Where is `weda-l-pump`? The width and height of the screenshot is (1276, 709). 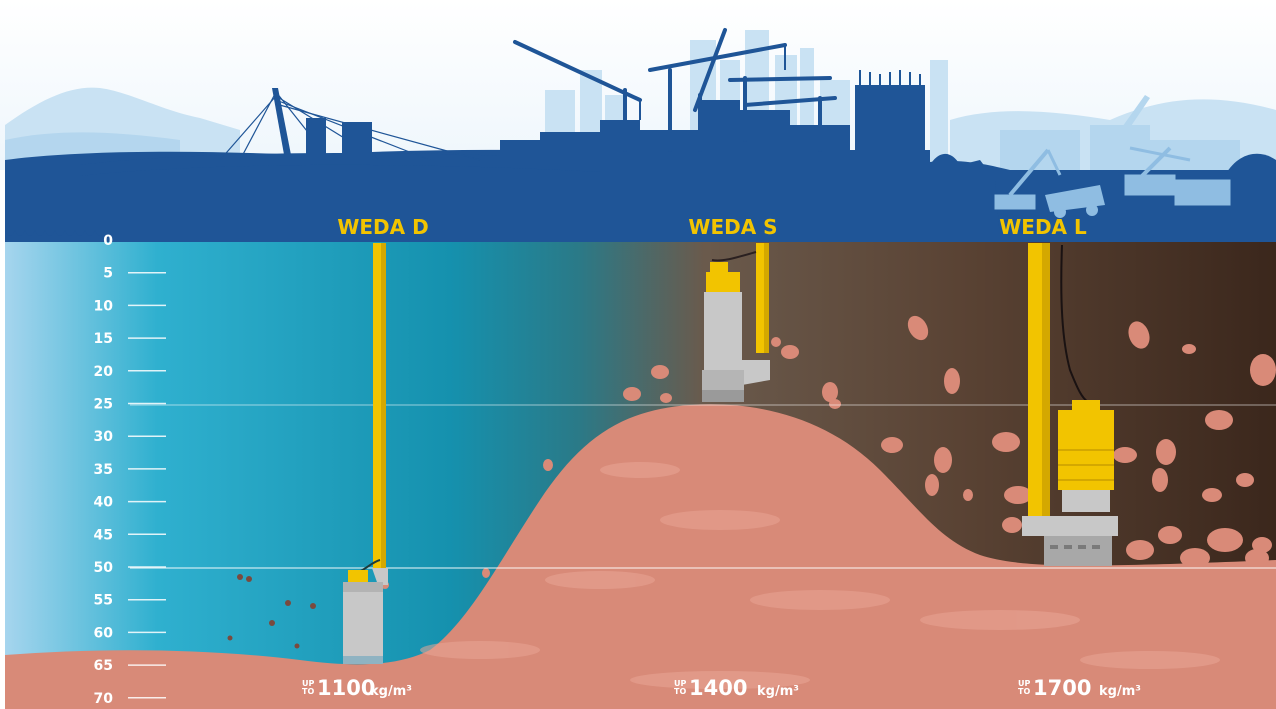 weda-l-pump is located at coordinates (1070, 404).